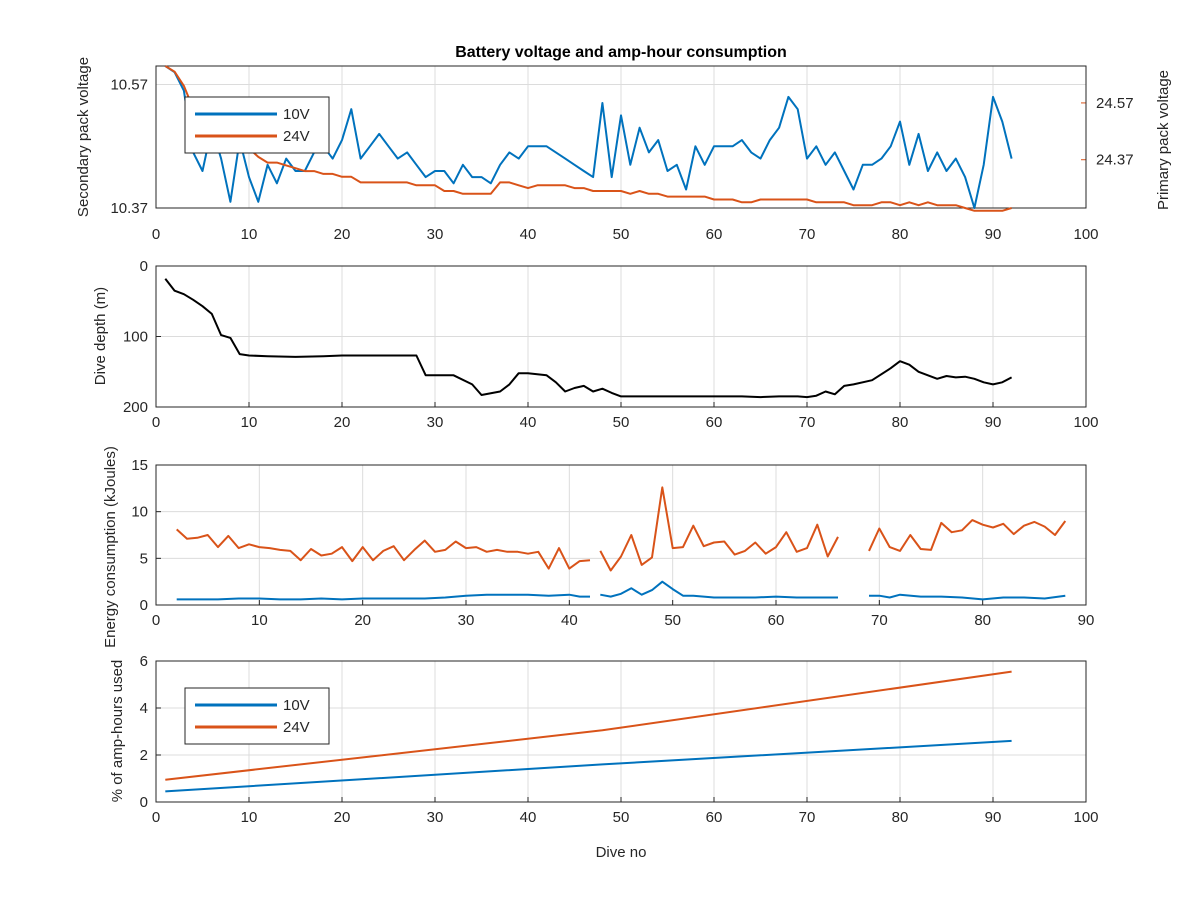 The width and height of the screenshot is (1200, 905). I want to click on chart-title: Battery voltage and amp-hour consumption, so click(621, 52).